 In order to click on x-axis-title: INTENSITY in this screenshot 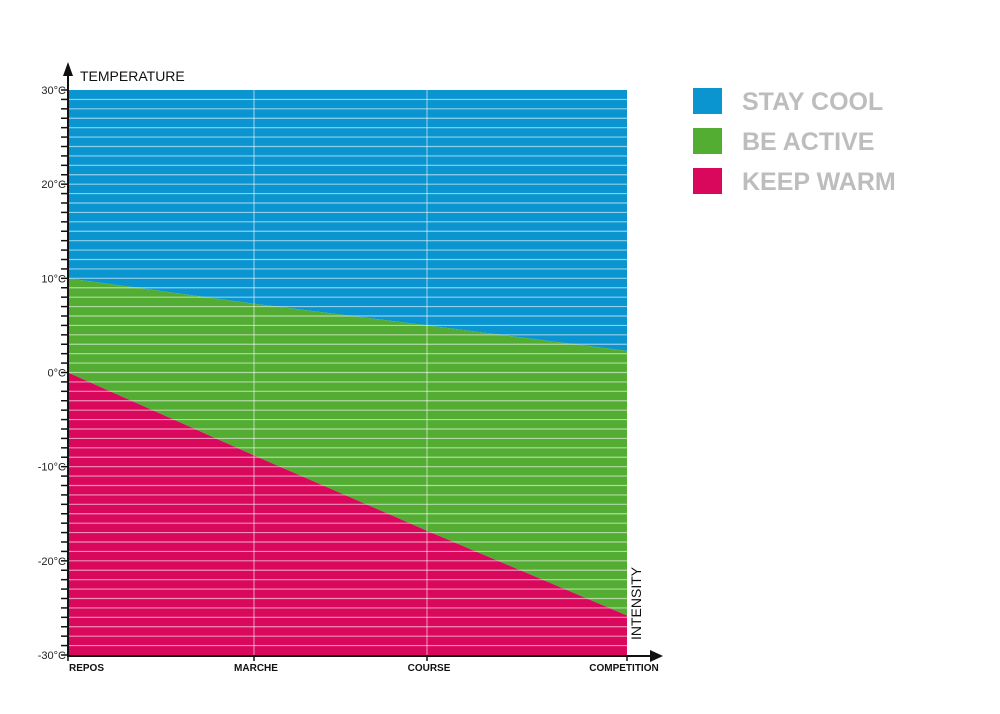, I will do `click(636, 603)`.